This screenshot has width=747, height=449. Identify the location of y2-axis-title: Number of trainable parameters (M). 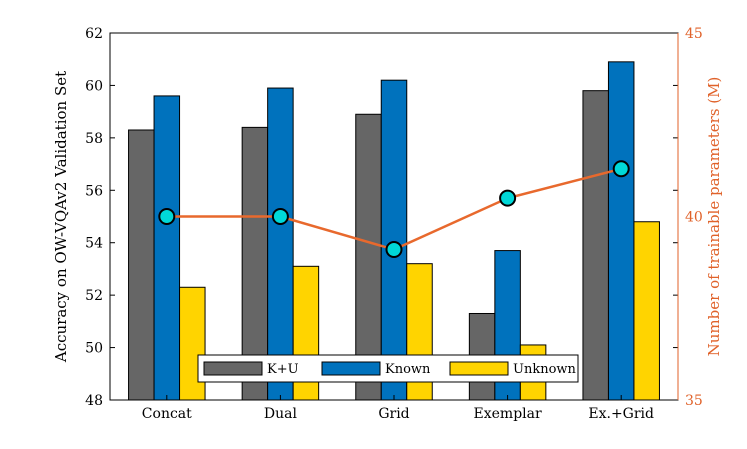
(714, 217).